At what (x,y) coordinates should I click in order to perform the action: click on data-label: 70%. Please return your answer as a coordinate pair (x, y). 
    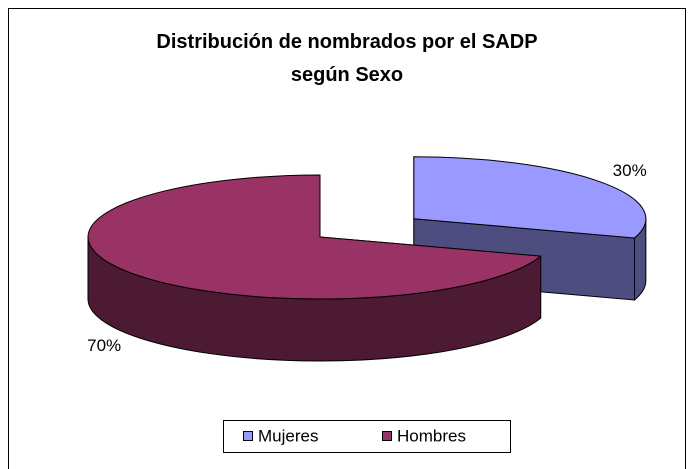
    Looking at the image, I should click on (104, 345).